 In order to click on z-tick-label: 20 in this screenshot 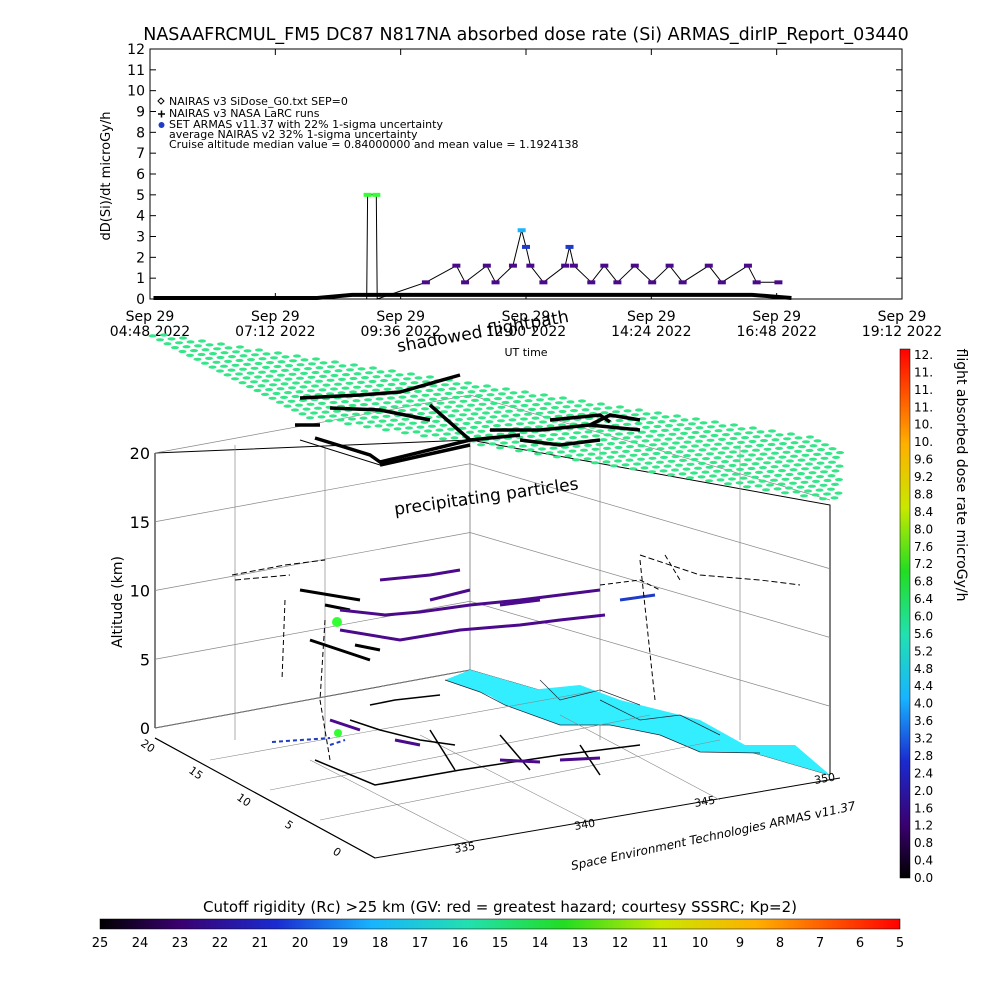, I will do `click(140, 453)`.